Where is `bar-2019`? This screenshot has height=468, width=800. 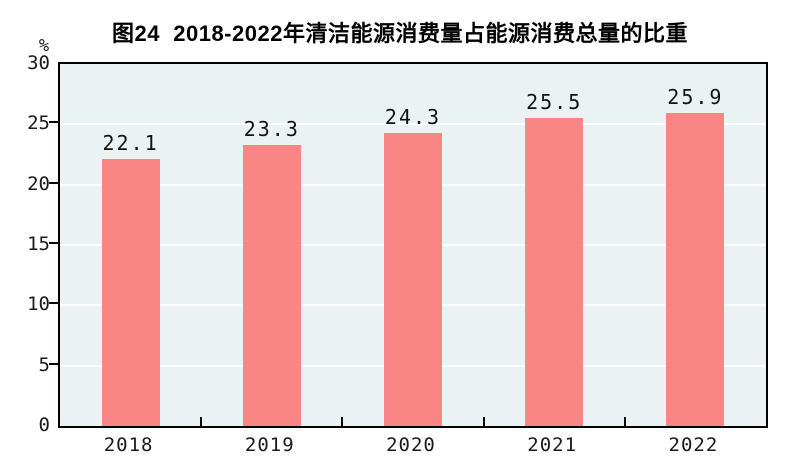
bar-2019 is located at coordinates (271, 285).